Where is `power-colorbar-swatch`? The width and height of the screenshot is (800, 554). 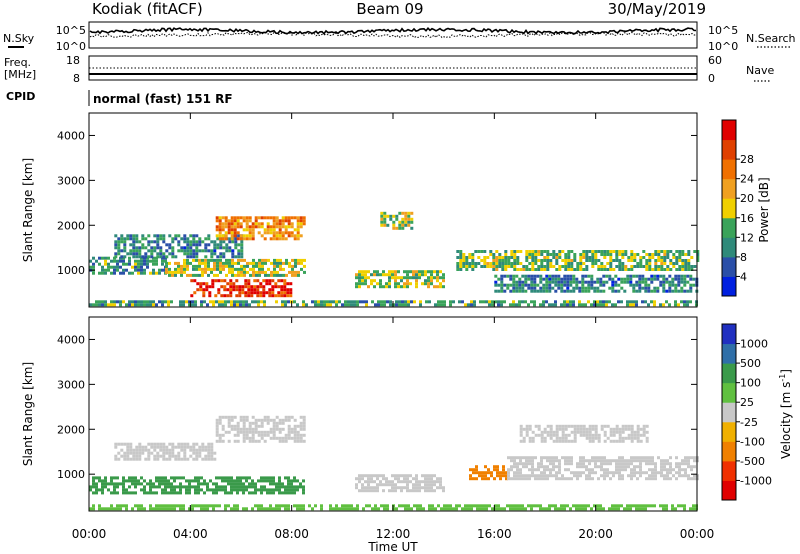
power-colorbar-swatch is located at coordinates (729, 149).